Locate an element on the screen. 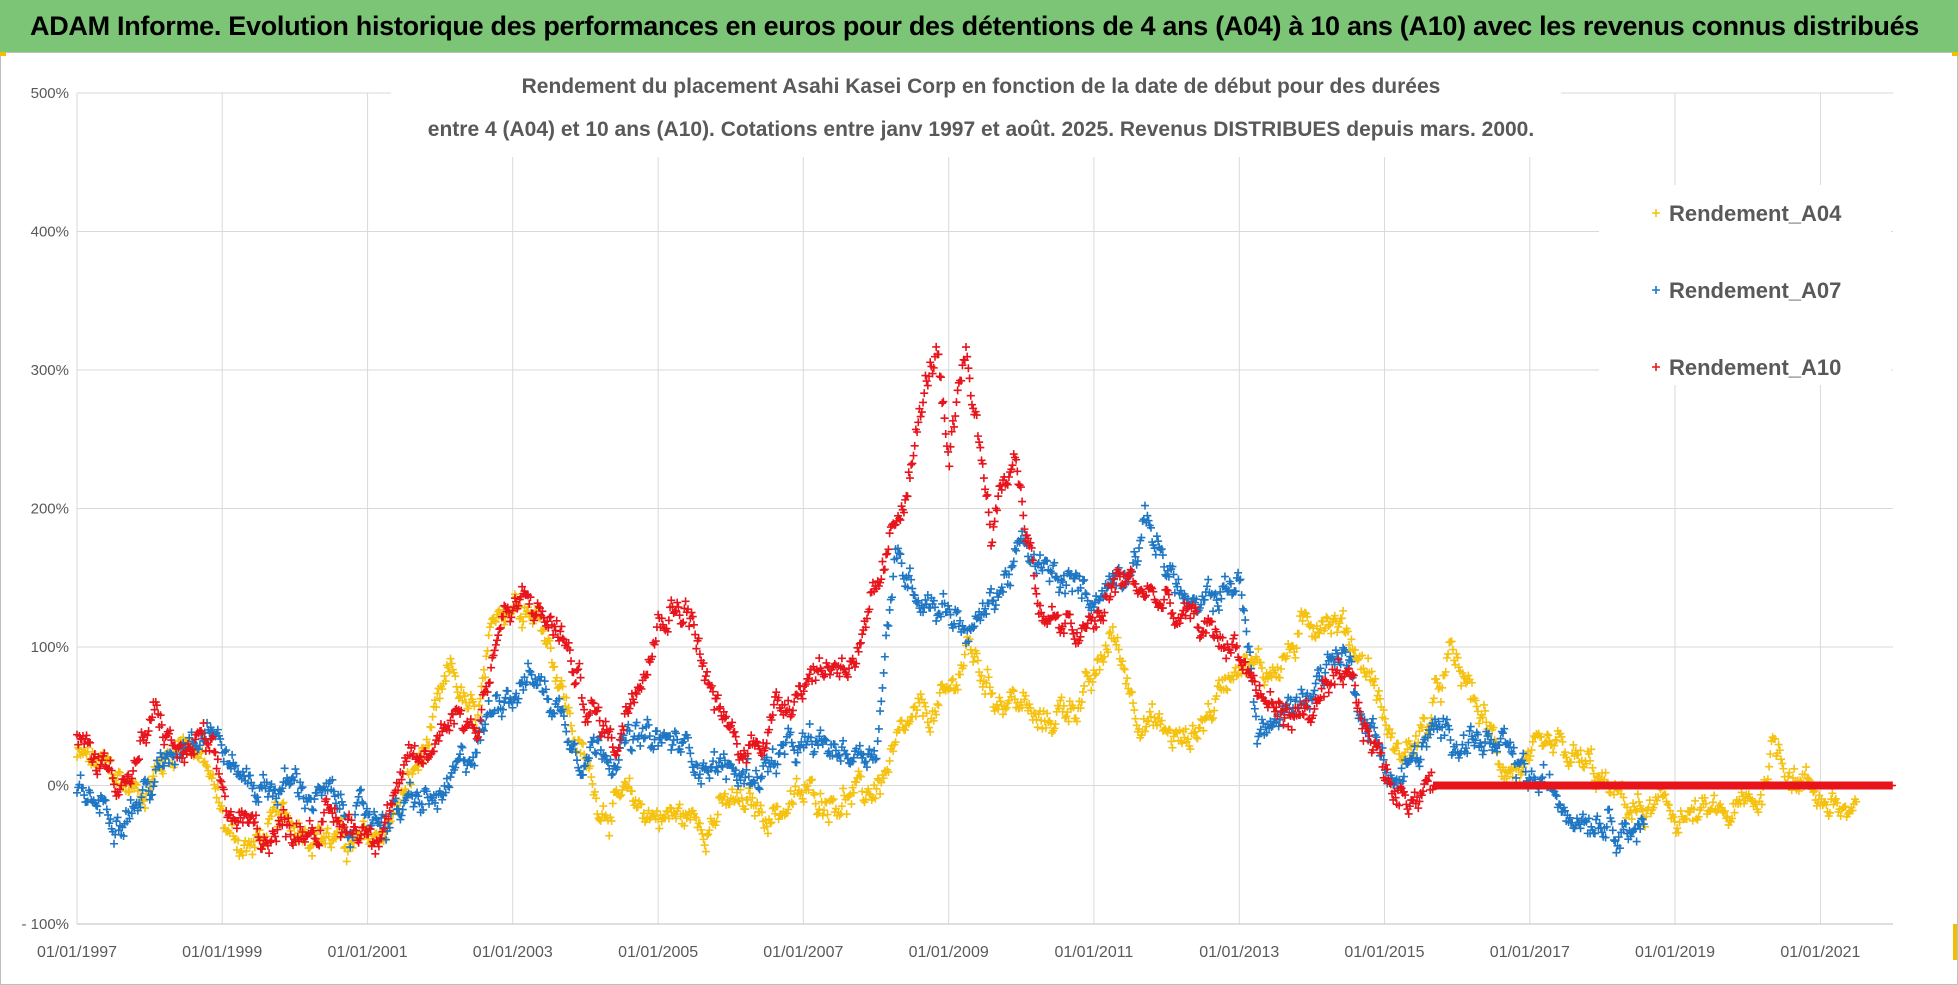 The height and width of the screenshot is (985, 1958). x-tick-label: 01/01/2007 is located at coordinates (803, 952).